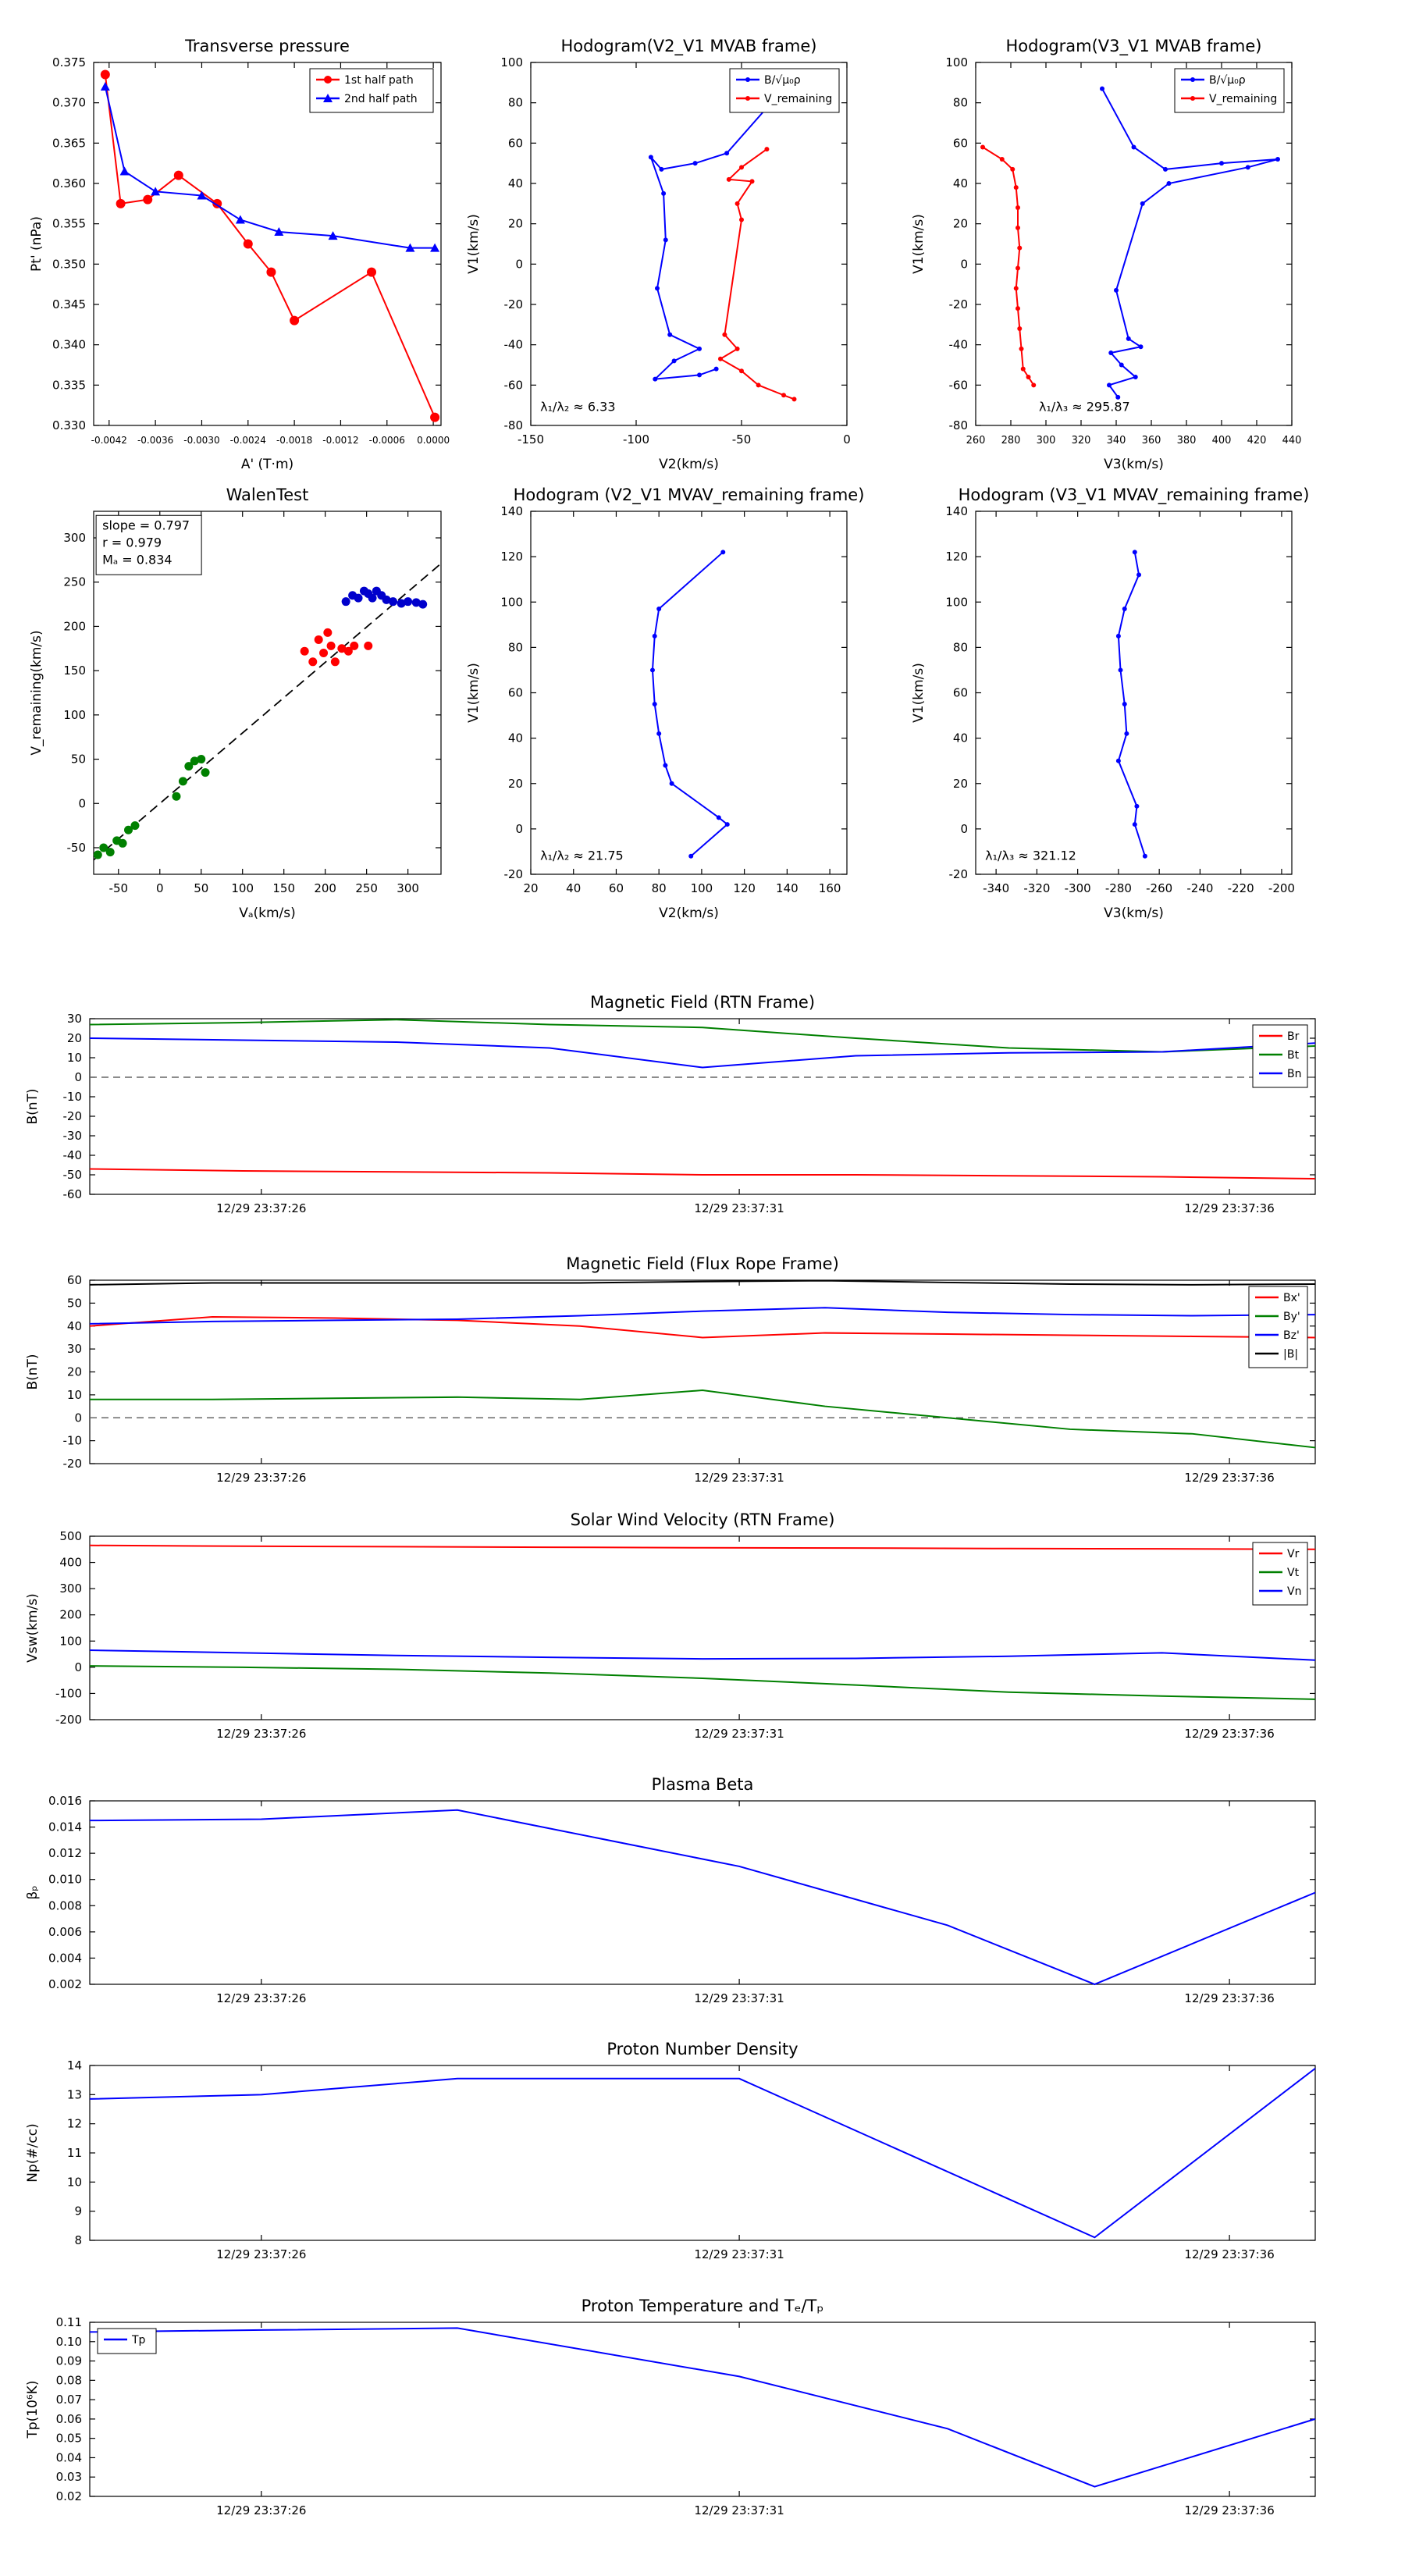 Image resolution: width=1405 pixels, height=2576 pixels. What do you see at coordinates (270, 246) in the screenshot?
I see `series-1st half path` at bounding box center [270, 246].